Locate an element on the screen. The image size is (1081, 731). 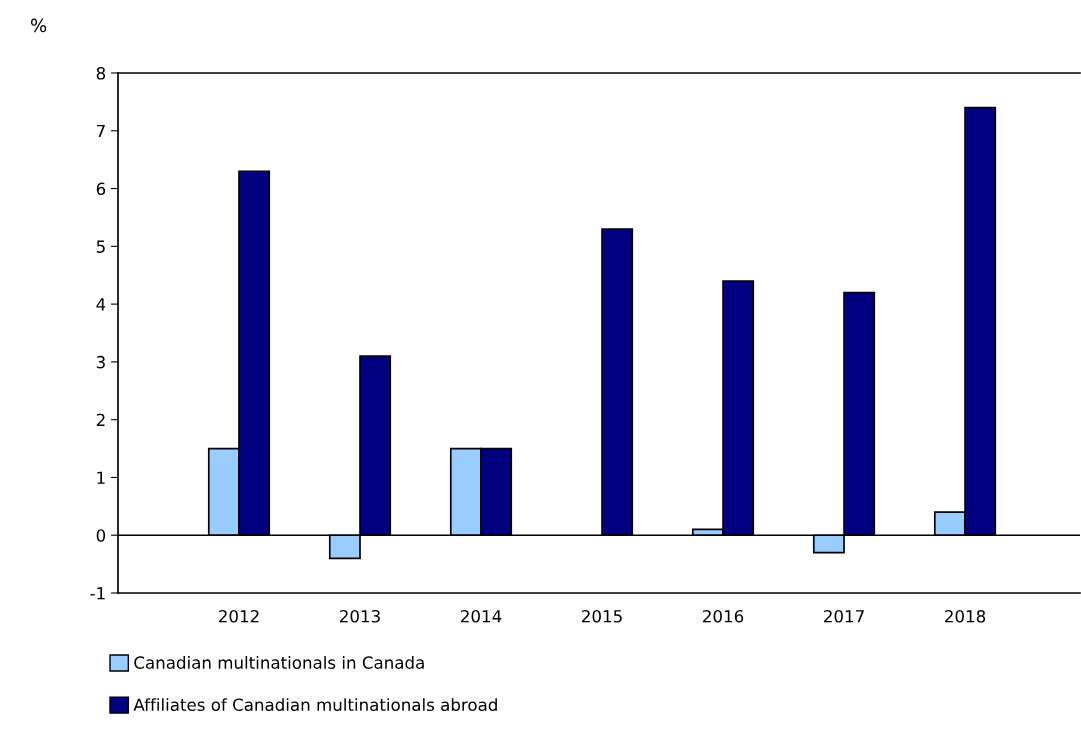
x-tick-label: 2013 is located at coordinates (360, 616).